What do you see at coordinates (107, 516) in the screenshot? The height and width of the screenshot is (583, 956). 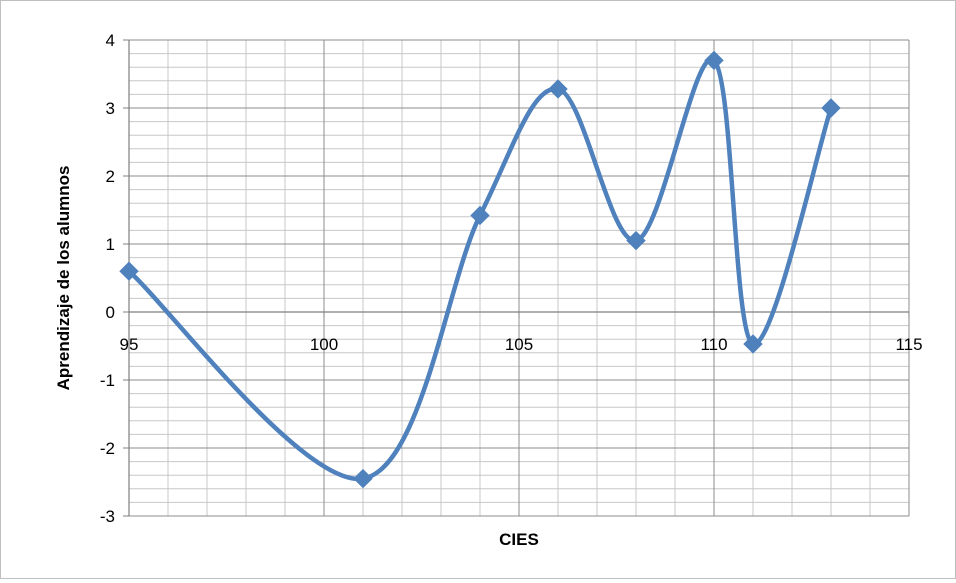 I see `y-tick-label: -3` at bounding box center [107, 516].